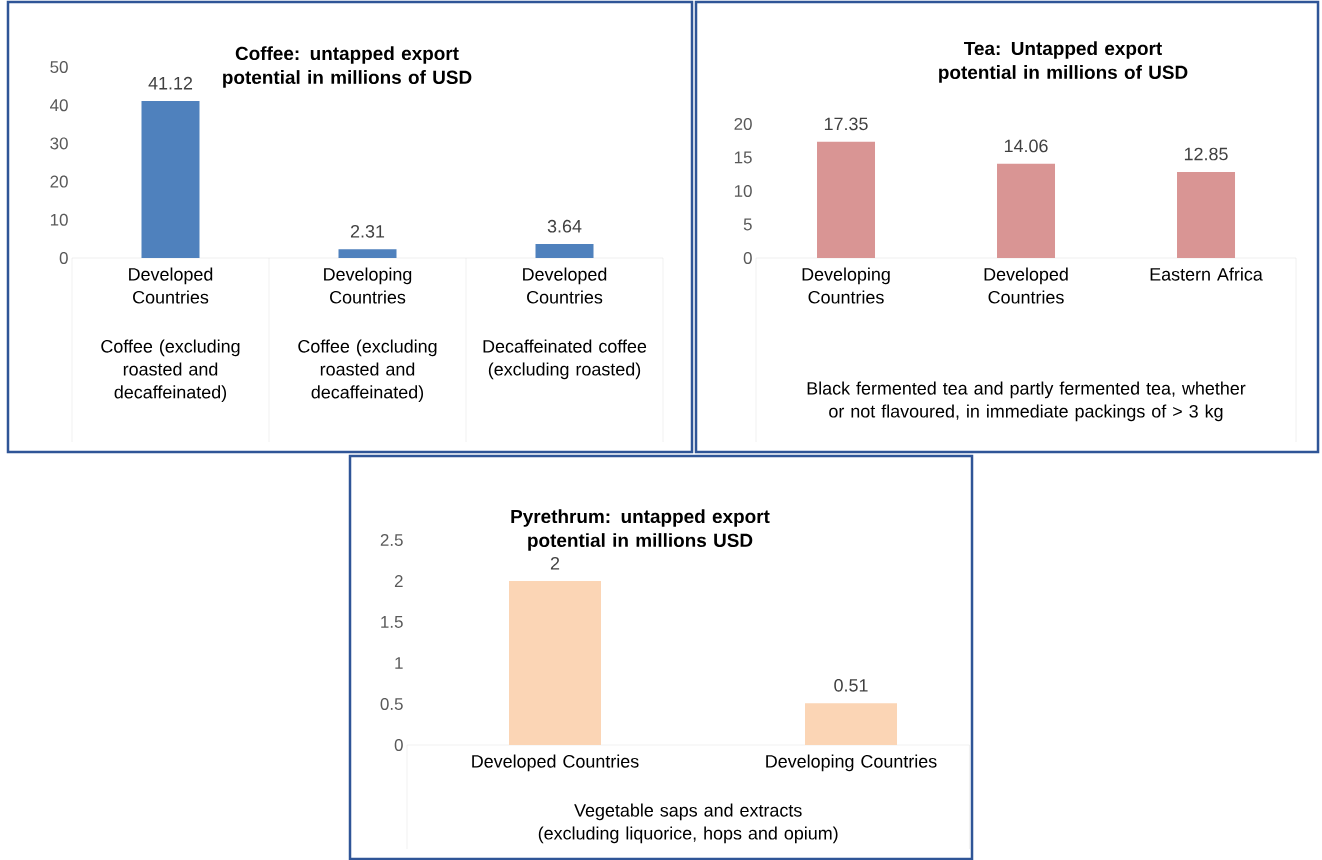  I want to click on y-tick-label: 0.5, so click(391, 703).